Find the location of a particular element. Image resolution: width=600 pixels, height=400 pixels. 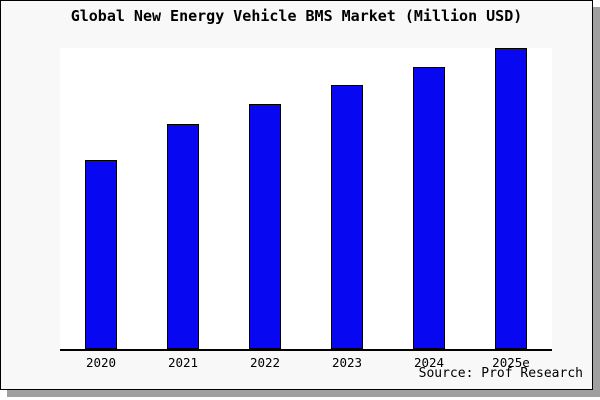

bar-2025e is located at coordinates (511, 198).